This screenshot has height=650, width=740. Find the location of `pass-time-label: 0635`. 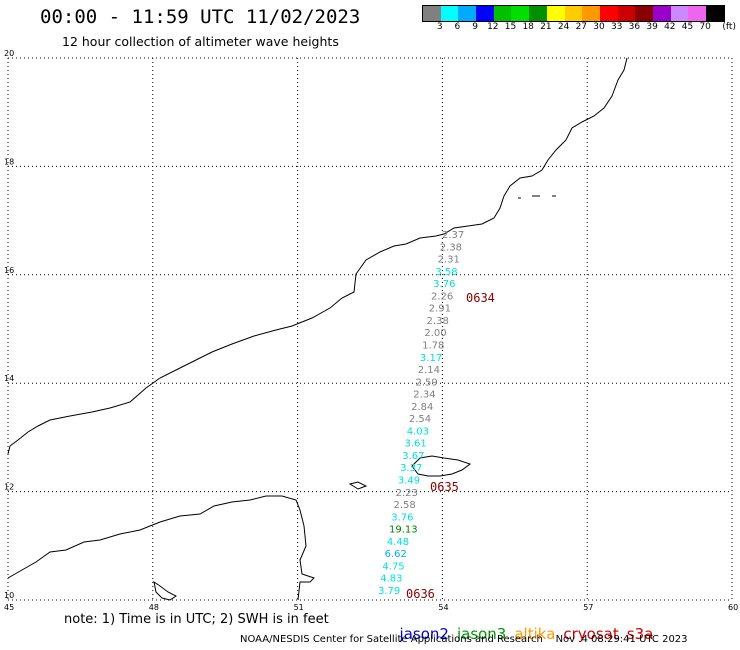

pass-time-label: 0635 is located at coordinates (444, 487).